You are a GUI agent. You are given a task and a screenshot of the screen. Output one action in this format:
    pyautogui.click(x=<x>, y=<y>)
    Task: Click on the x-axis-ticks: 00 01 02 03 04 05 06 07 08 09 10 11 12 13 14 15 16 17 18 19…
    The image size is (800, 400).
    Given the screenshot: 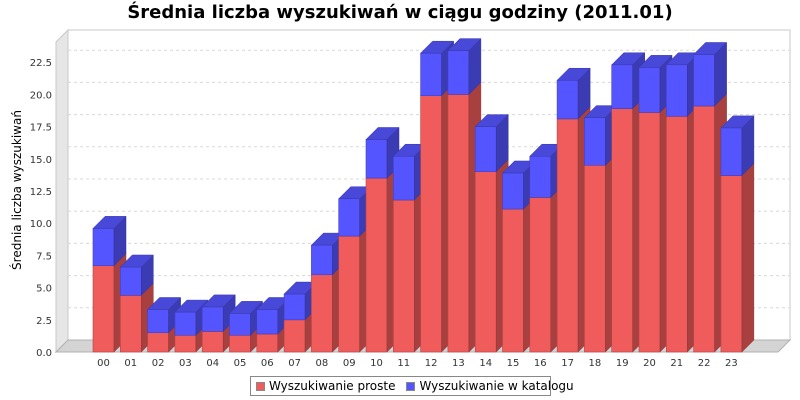 What is the action you would take?
    pyautogui.click(x=417, y=363)
    